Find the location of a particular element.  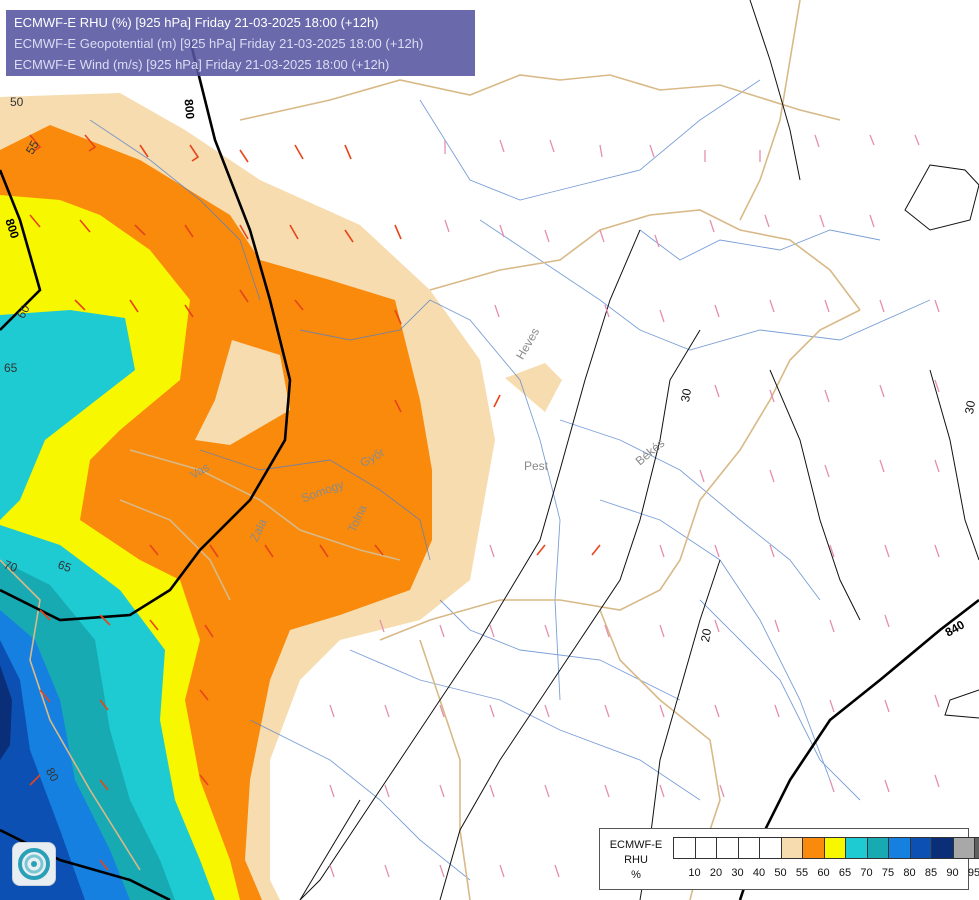

legend-label: 90 is located at coordinates (952, 873).